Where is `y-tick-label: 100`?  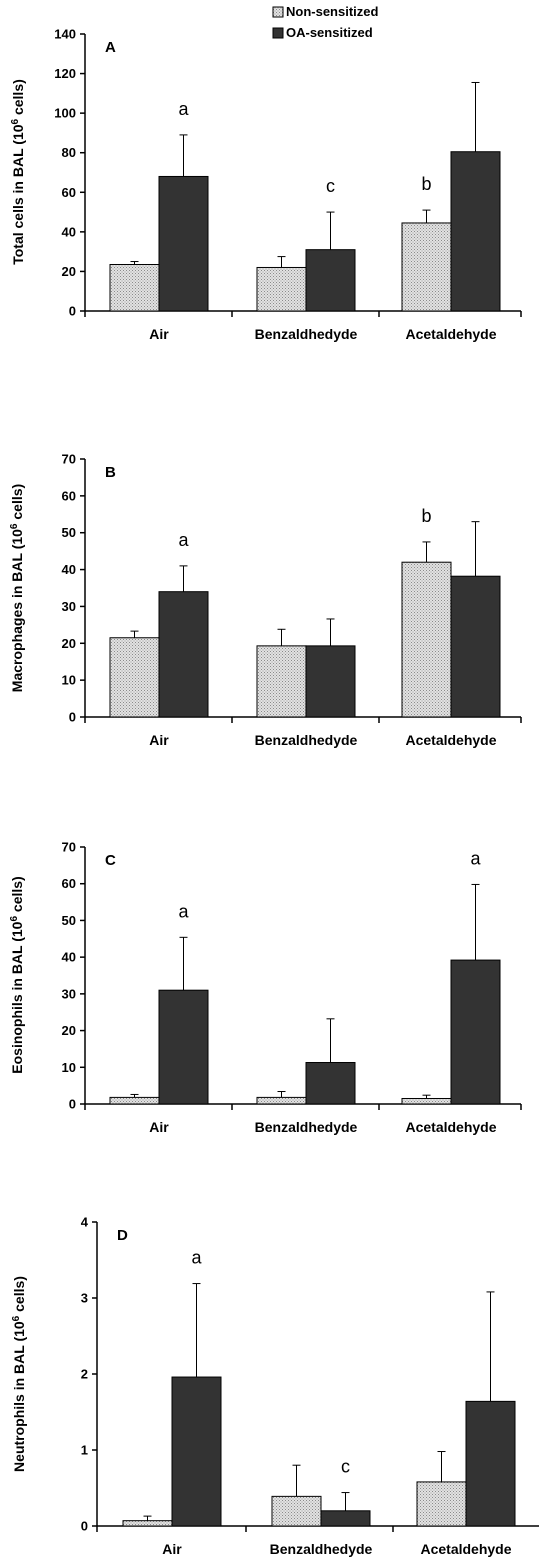 y-tick-label: 100 is located at coordinates (65, 113).